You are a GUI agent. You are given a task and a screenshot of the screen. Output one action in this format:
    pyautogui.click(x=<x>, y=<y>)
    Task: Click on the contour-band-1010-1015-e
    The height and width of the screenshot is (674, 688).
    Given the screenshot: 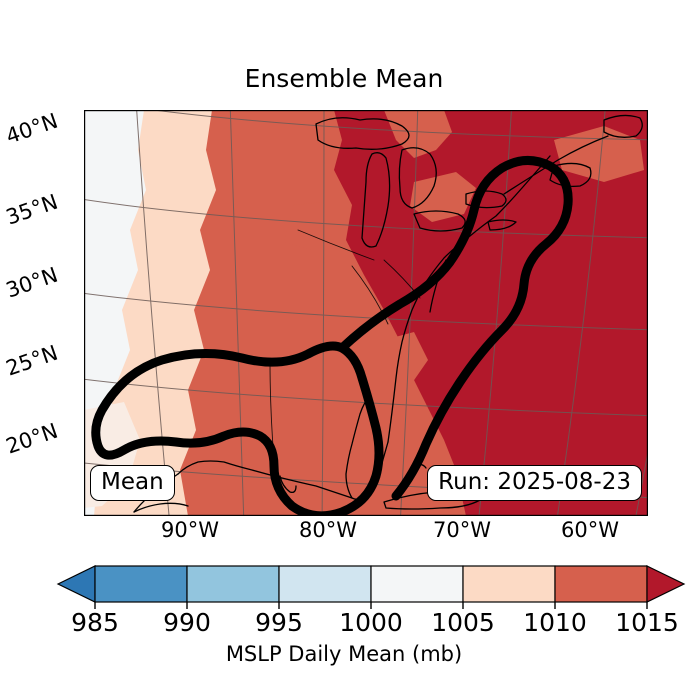 What is the action you would take?
    pyautogui.click(x=404, y=359)
    